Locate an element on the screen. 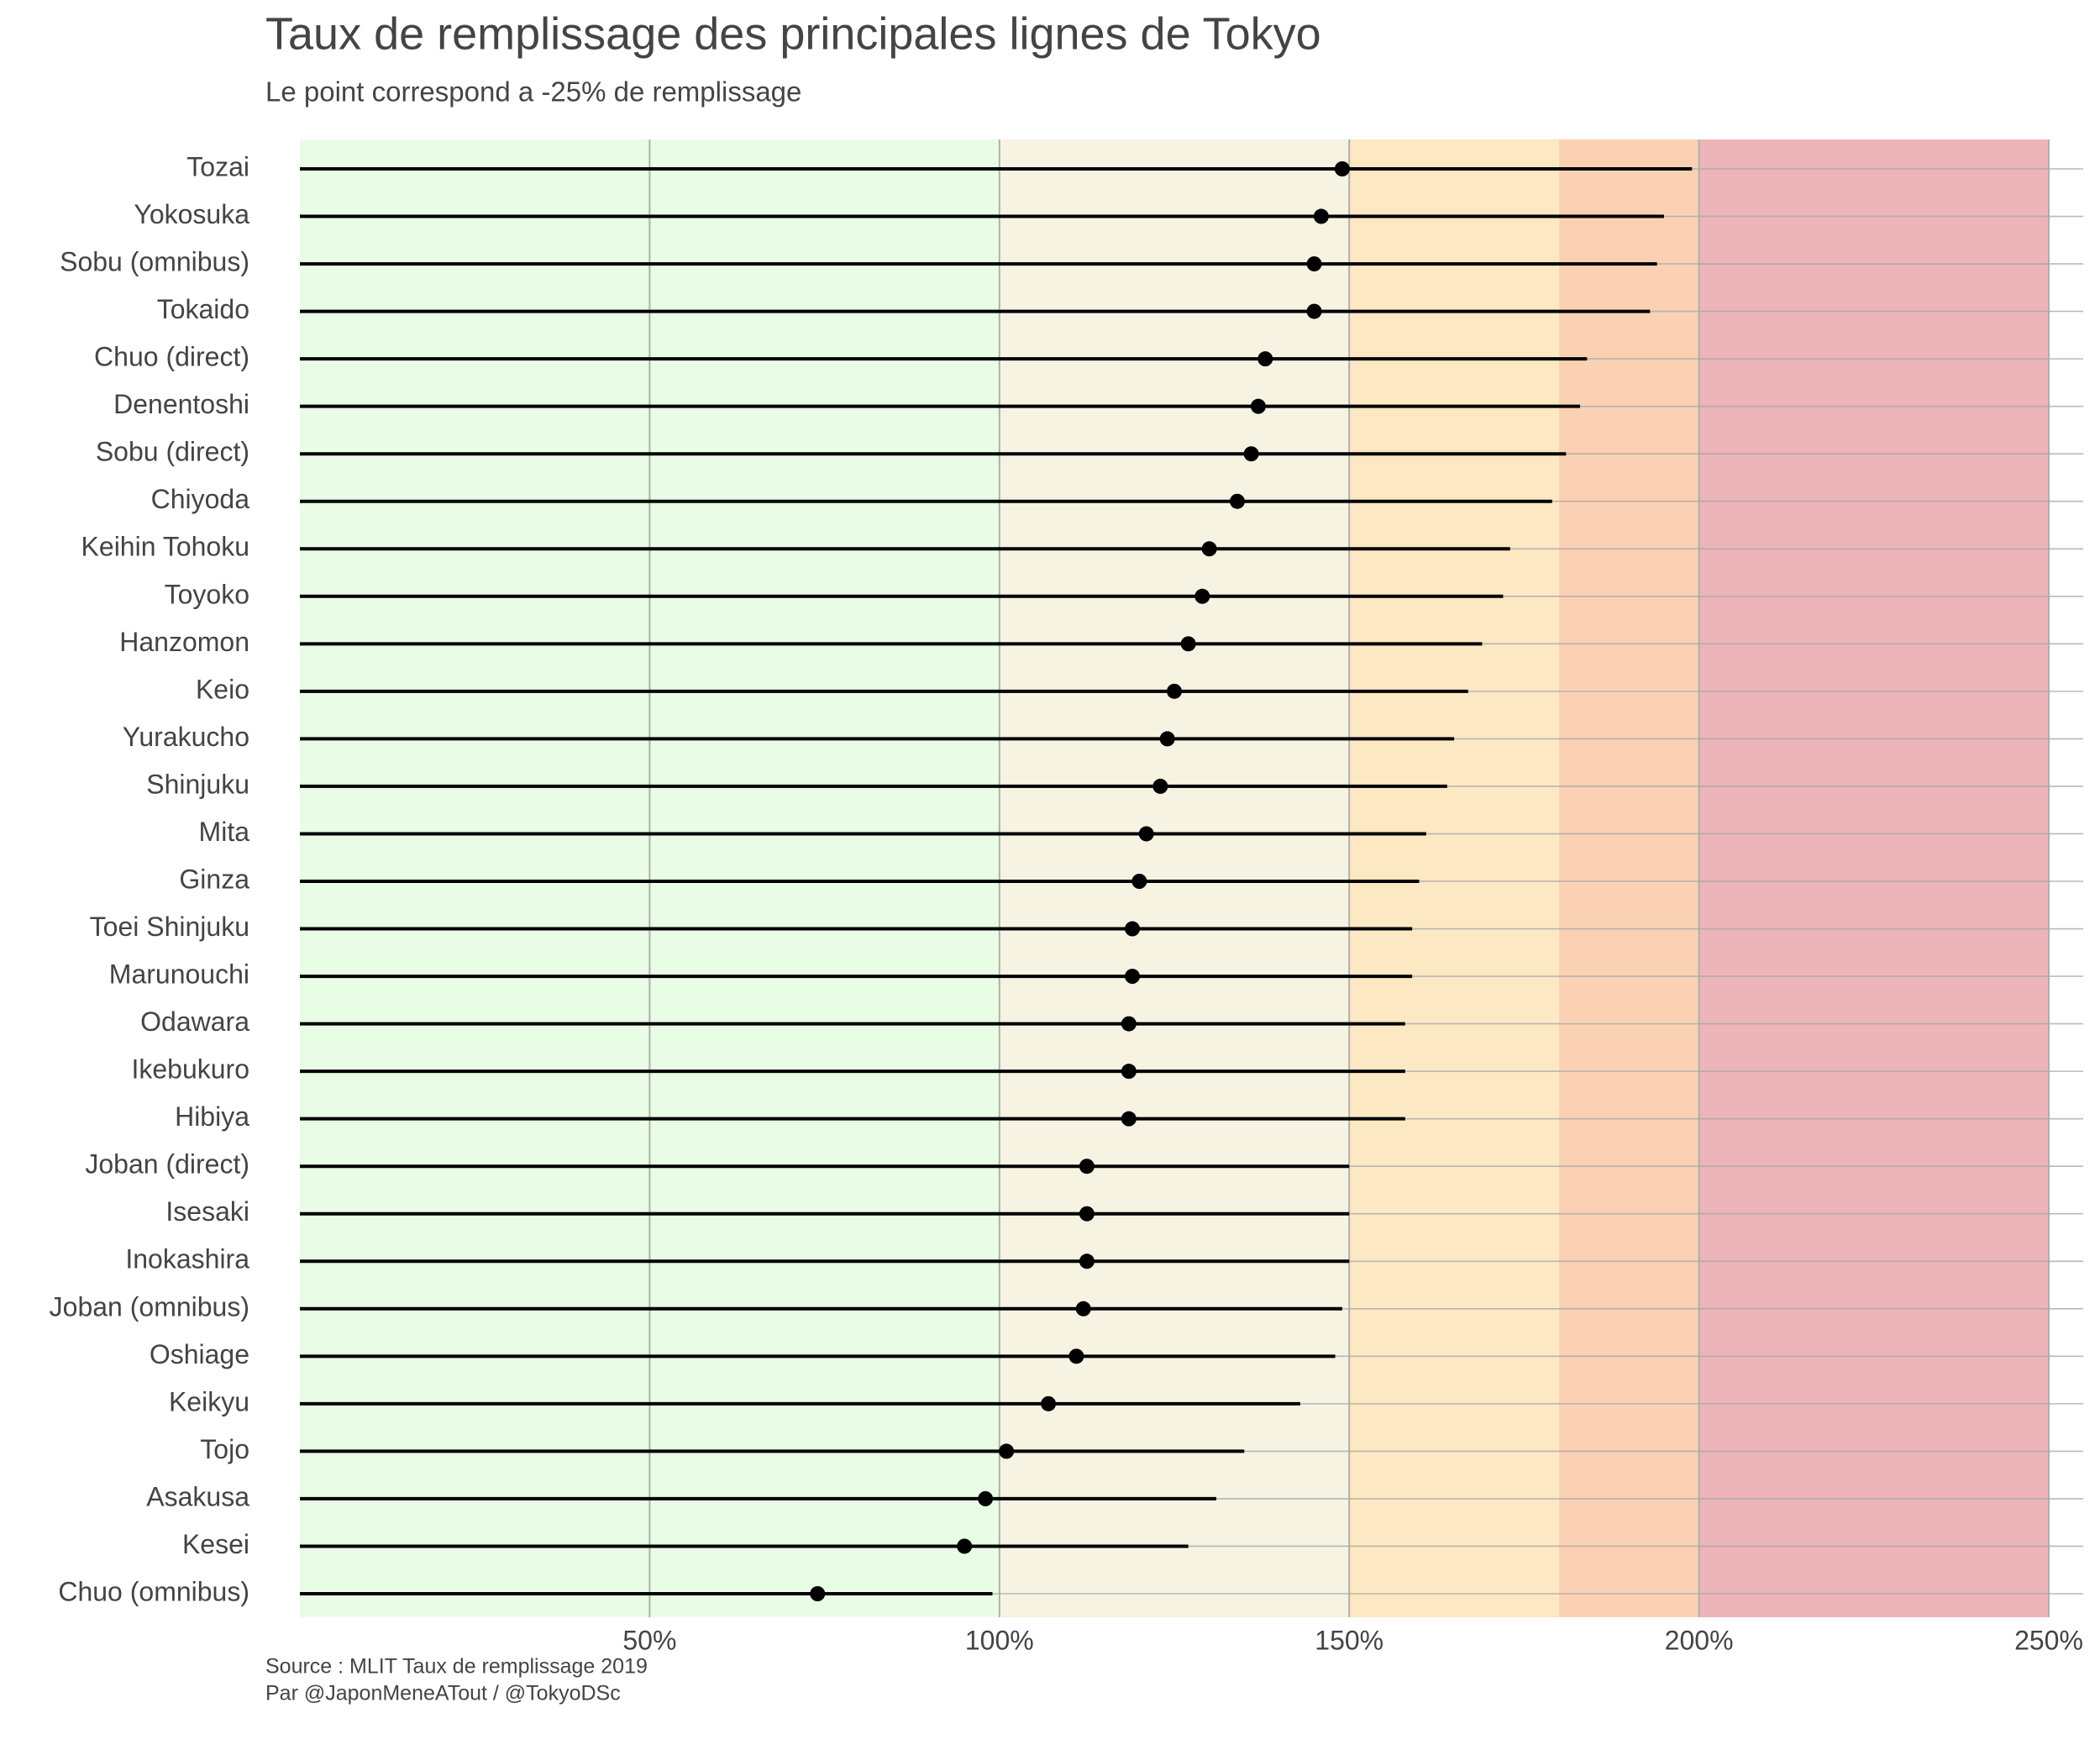  y-tick-label: Inokashira is located at coordinates (187, 1259).